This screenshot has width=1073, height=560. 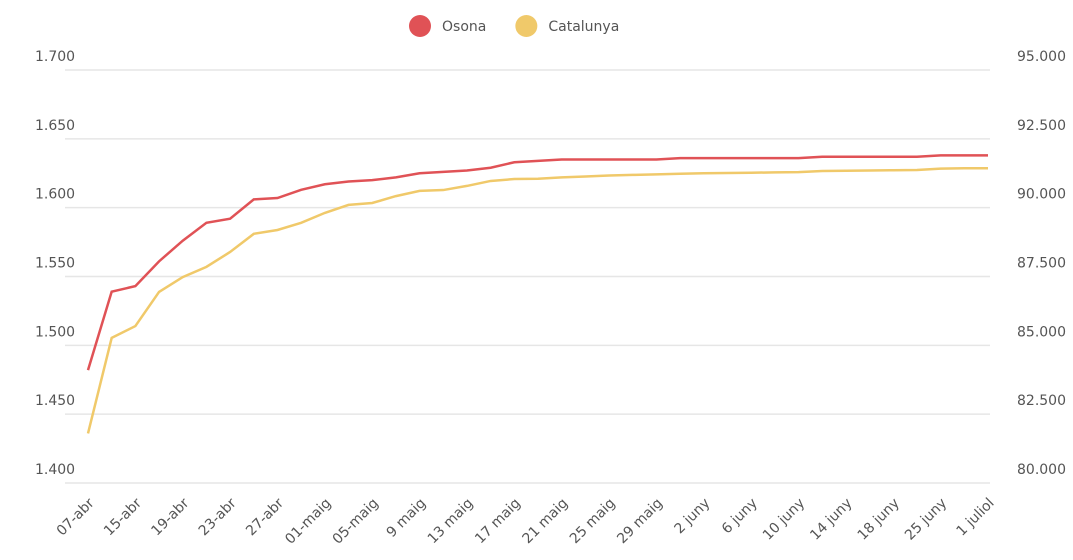 I want to click on y2-tick-label: 80.000, so click(x=1041, y=470).